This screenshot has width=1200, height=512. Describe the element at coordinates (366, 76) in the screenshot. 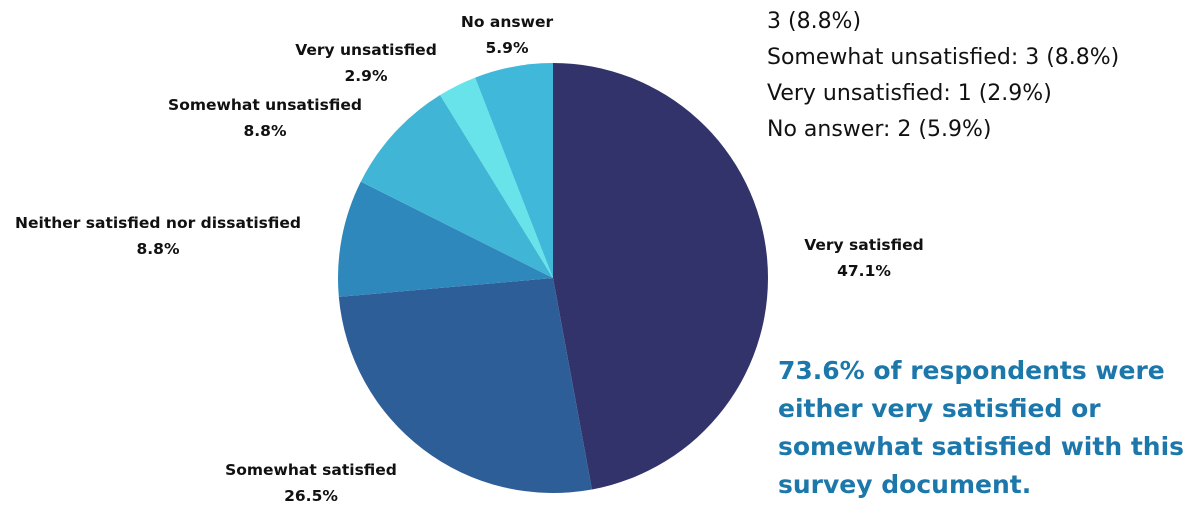

I see `slice-value-label: 2.9%` at that location.